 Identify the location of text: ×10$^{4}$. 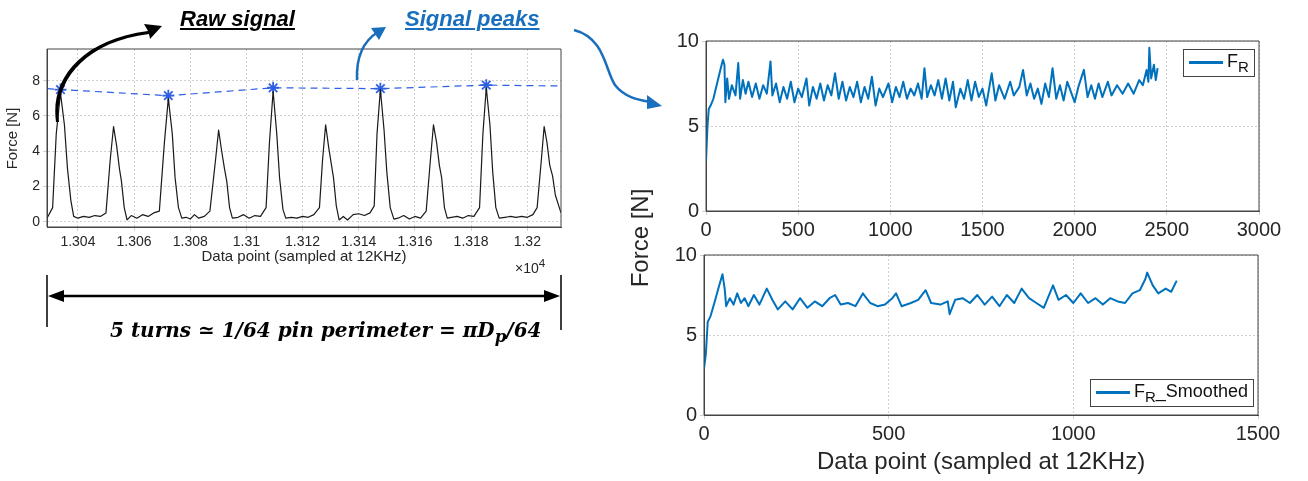
(530, 266).